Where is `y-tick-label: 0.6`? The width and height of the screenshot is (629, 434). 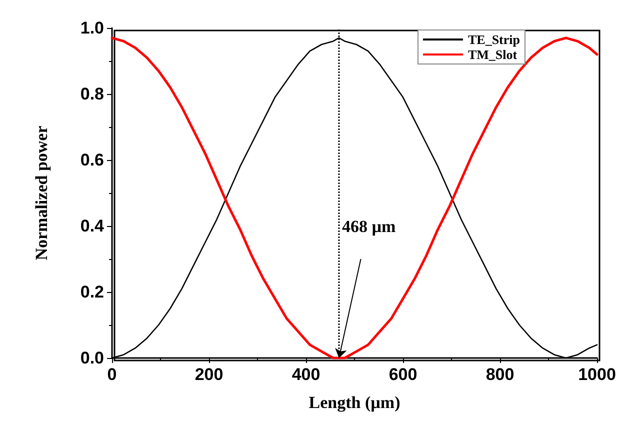
y-tick-label: 0.6 is located at coordinates (92, 160).